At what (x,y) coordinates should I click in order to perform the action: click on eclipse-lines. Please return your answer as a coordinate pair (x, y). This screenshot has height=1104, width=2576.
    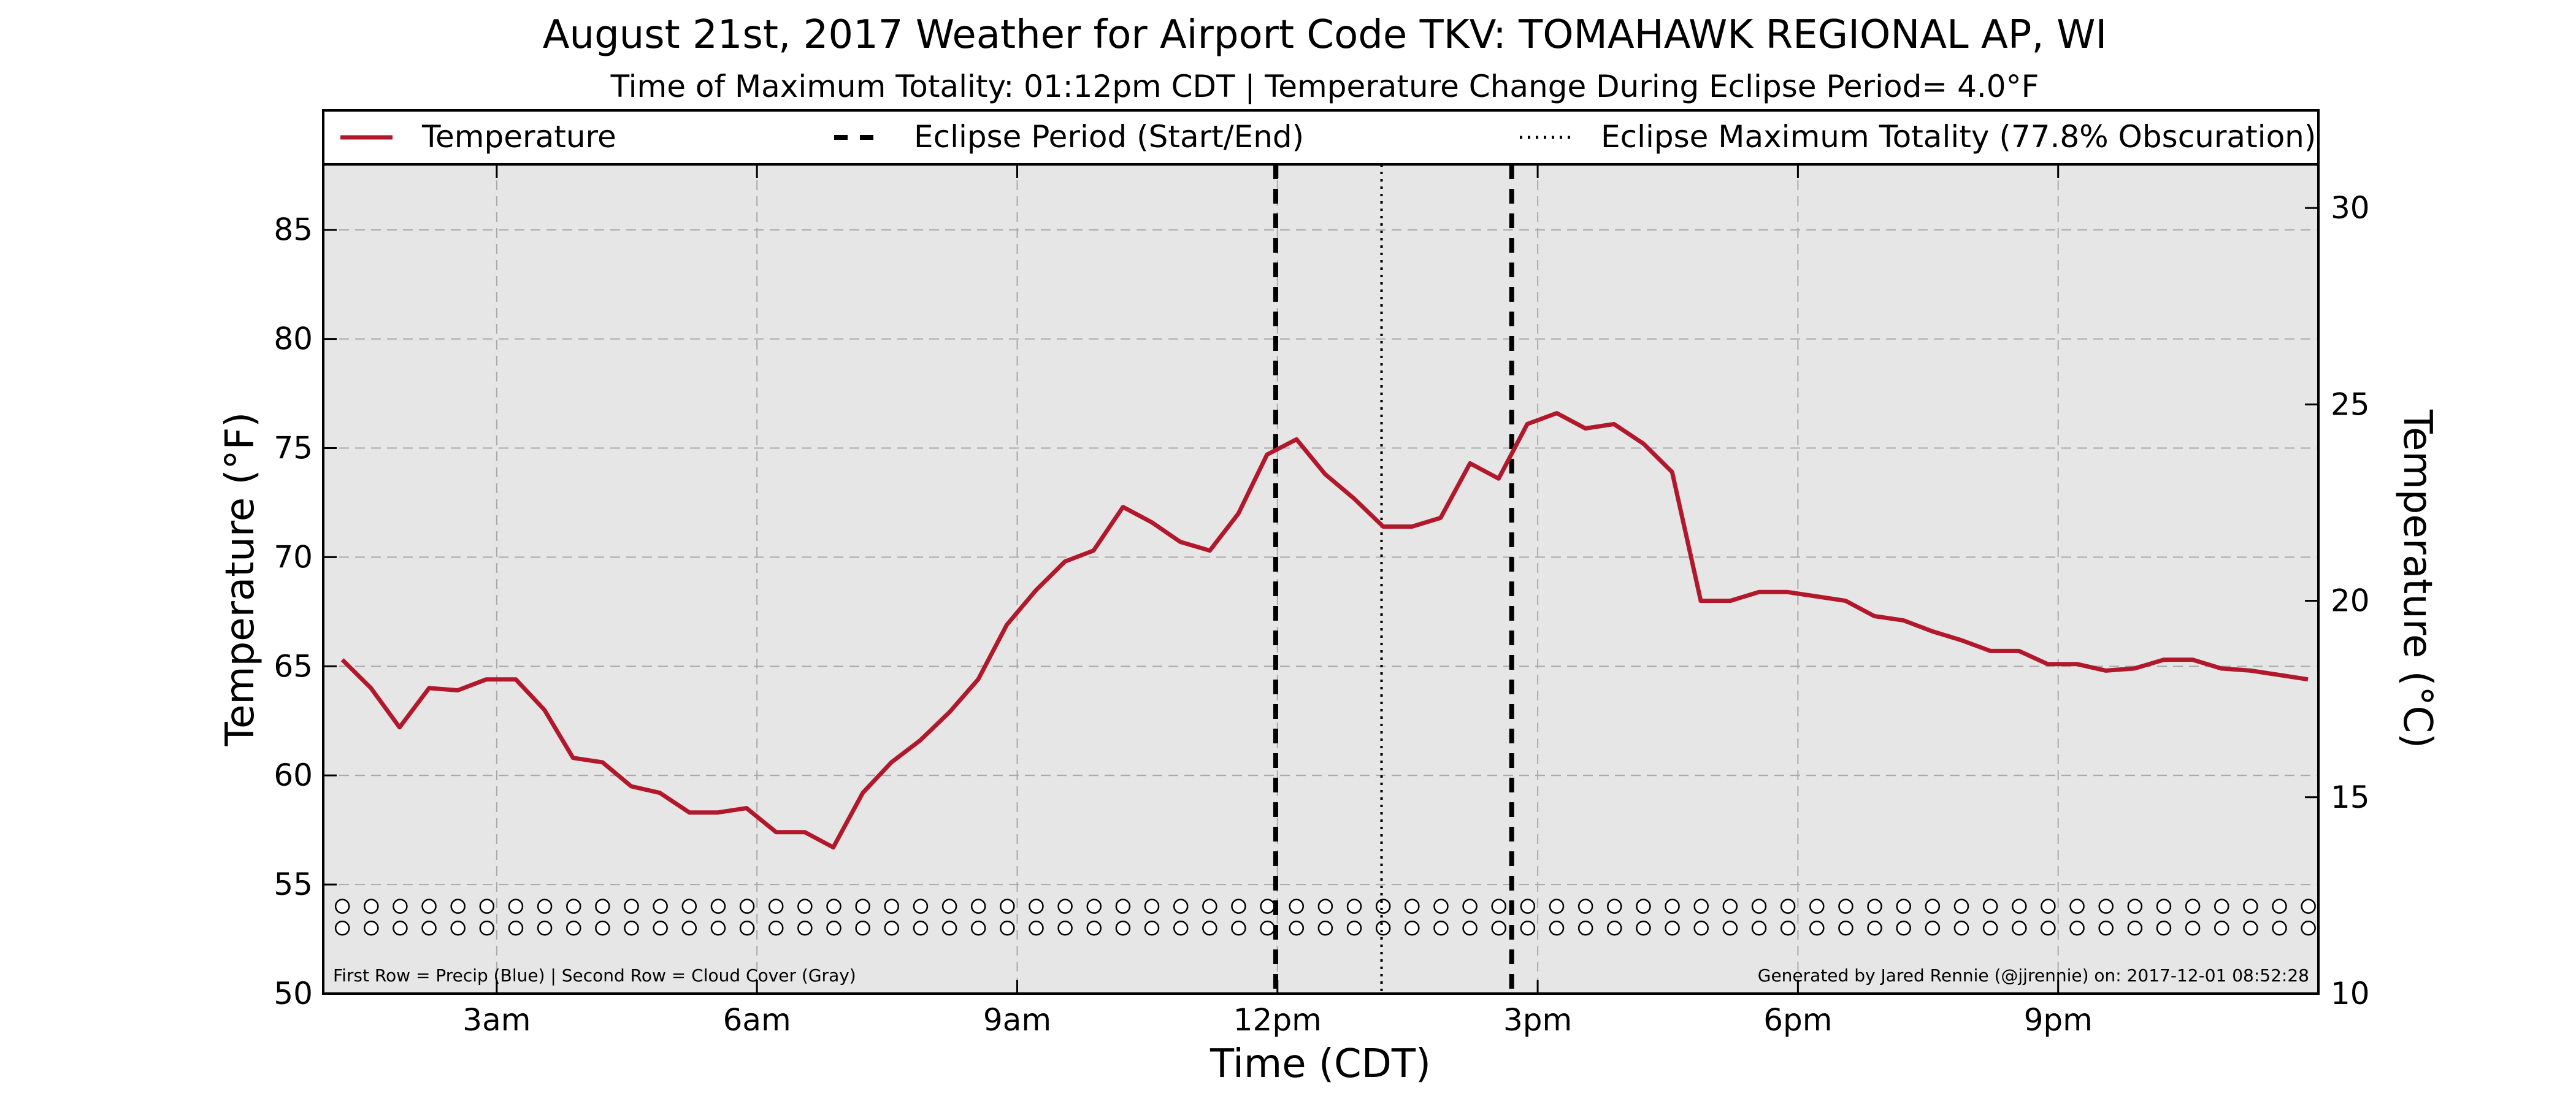
    Looking at the image, I should click on (1393, 579).